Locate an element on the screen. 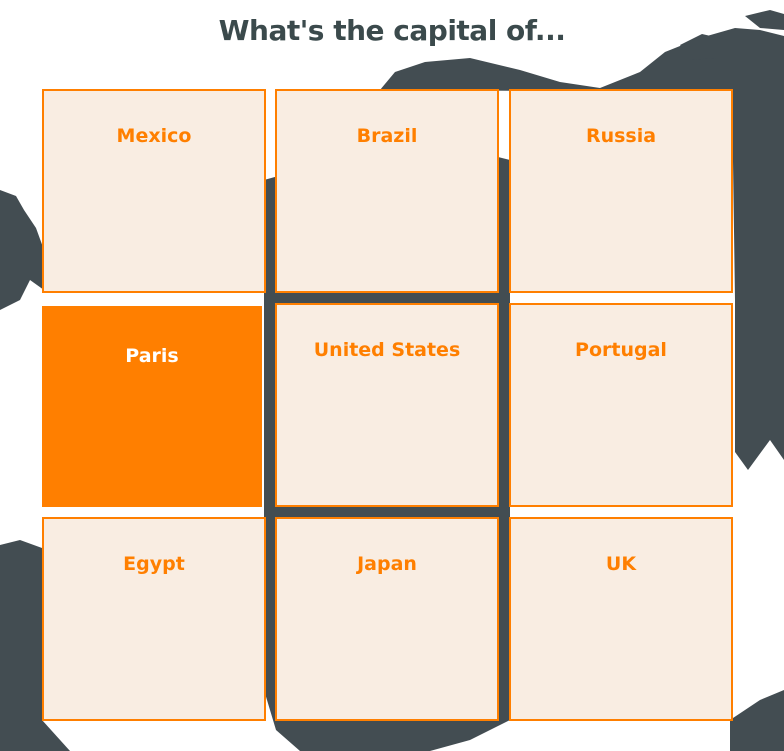  answer-card-uk: UK is located at coordinates (621, 619).